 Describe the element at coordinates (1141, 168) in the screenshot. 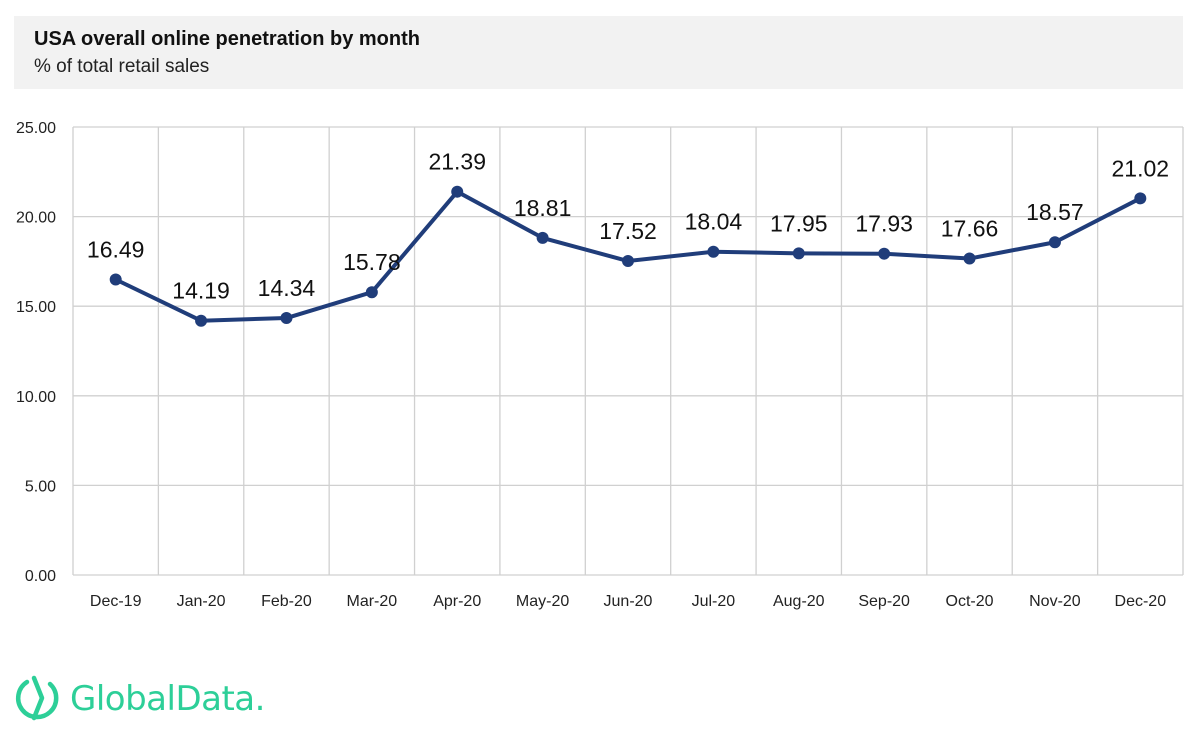

I see `data-label: 21.02` at that location.